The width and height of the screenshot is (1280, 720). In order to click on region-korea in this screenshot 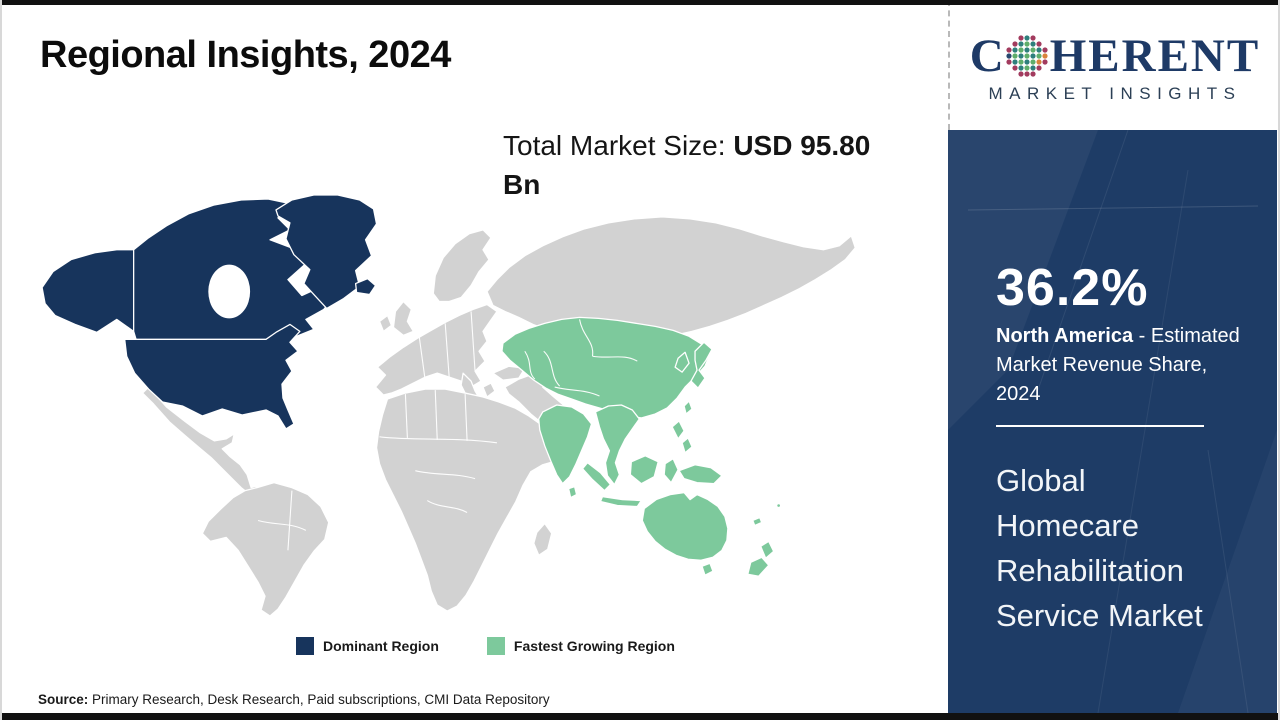, I will do `click(682, 362)`.